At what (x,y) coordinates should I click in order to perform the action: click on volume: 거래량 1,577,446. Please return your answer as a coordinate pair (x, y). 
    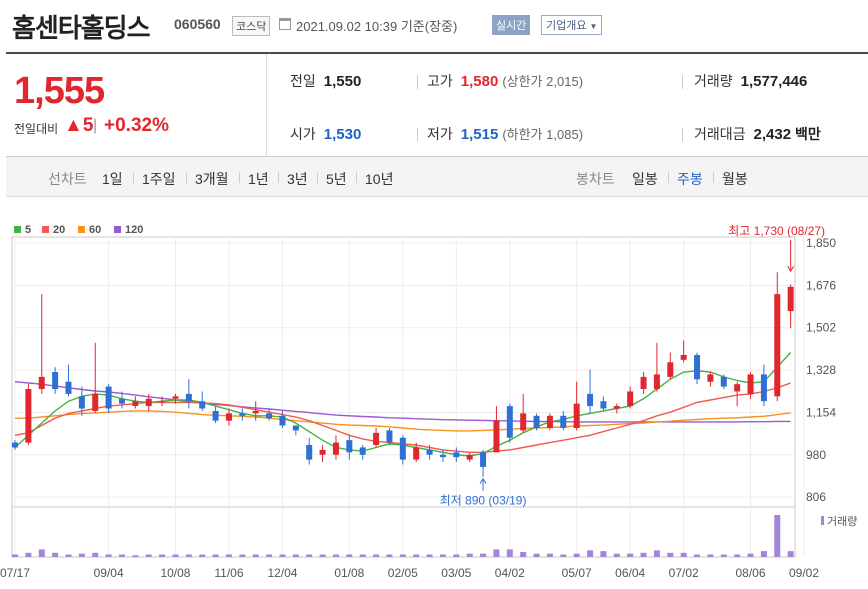
    Looking at the image, I should click on (750, 81).